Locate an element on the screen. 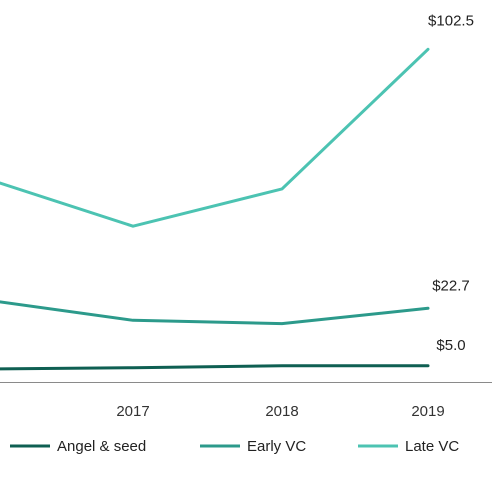 The image size is (492, 482). data-label-early-vc: $22.7 is located at coordinates (451, 285).